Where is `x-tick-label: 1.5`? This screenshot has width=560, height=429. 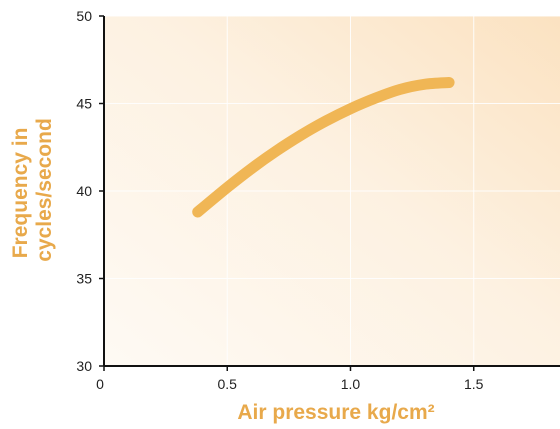
x-tick-label: 1.5 is located at coordinates (474, 384).